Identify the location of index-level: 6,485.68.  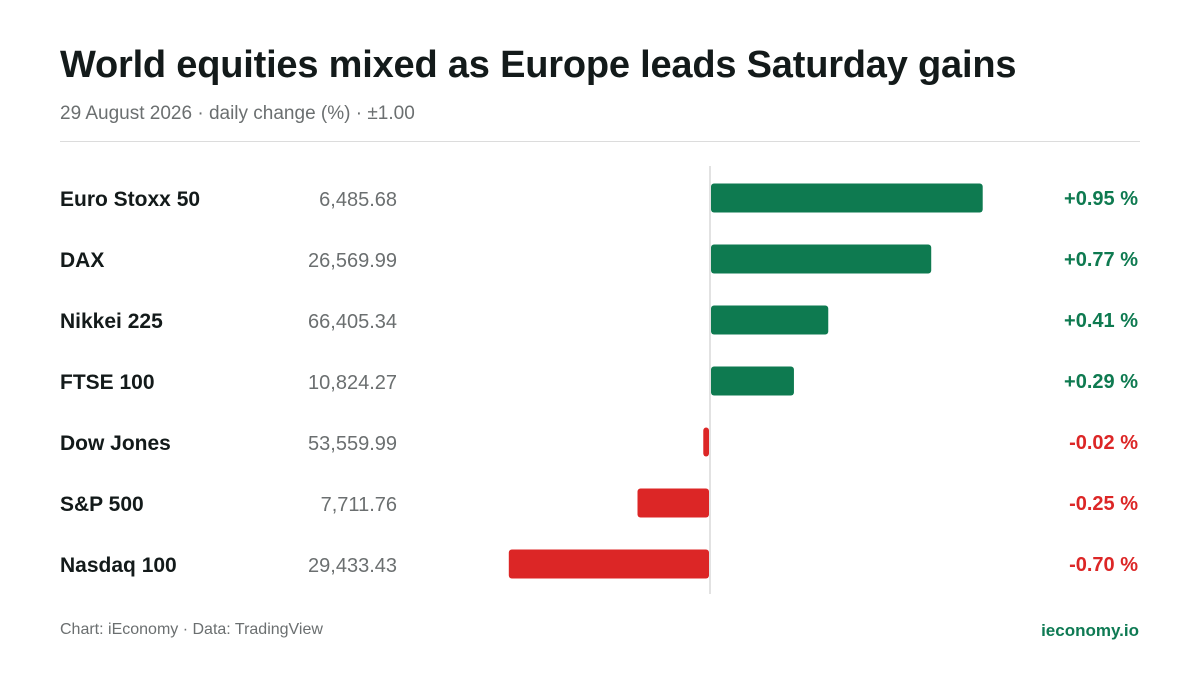
(358, 200).